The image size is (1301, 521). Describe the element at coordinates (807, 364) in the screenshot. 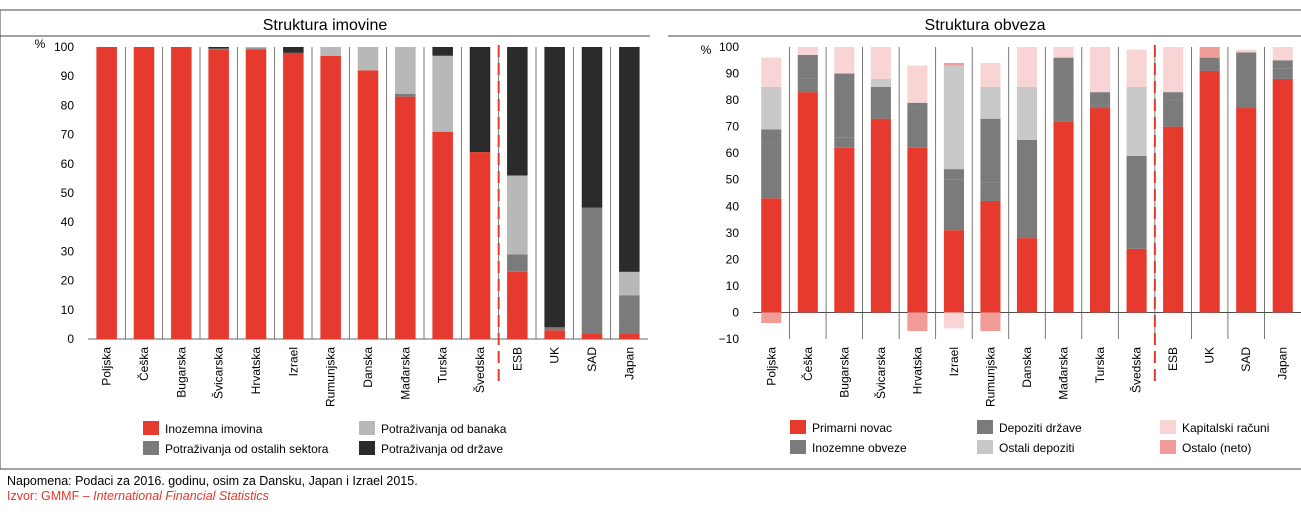

I see `x-tick-label: Češka` at that location.